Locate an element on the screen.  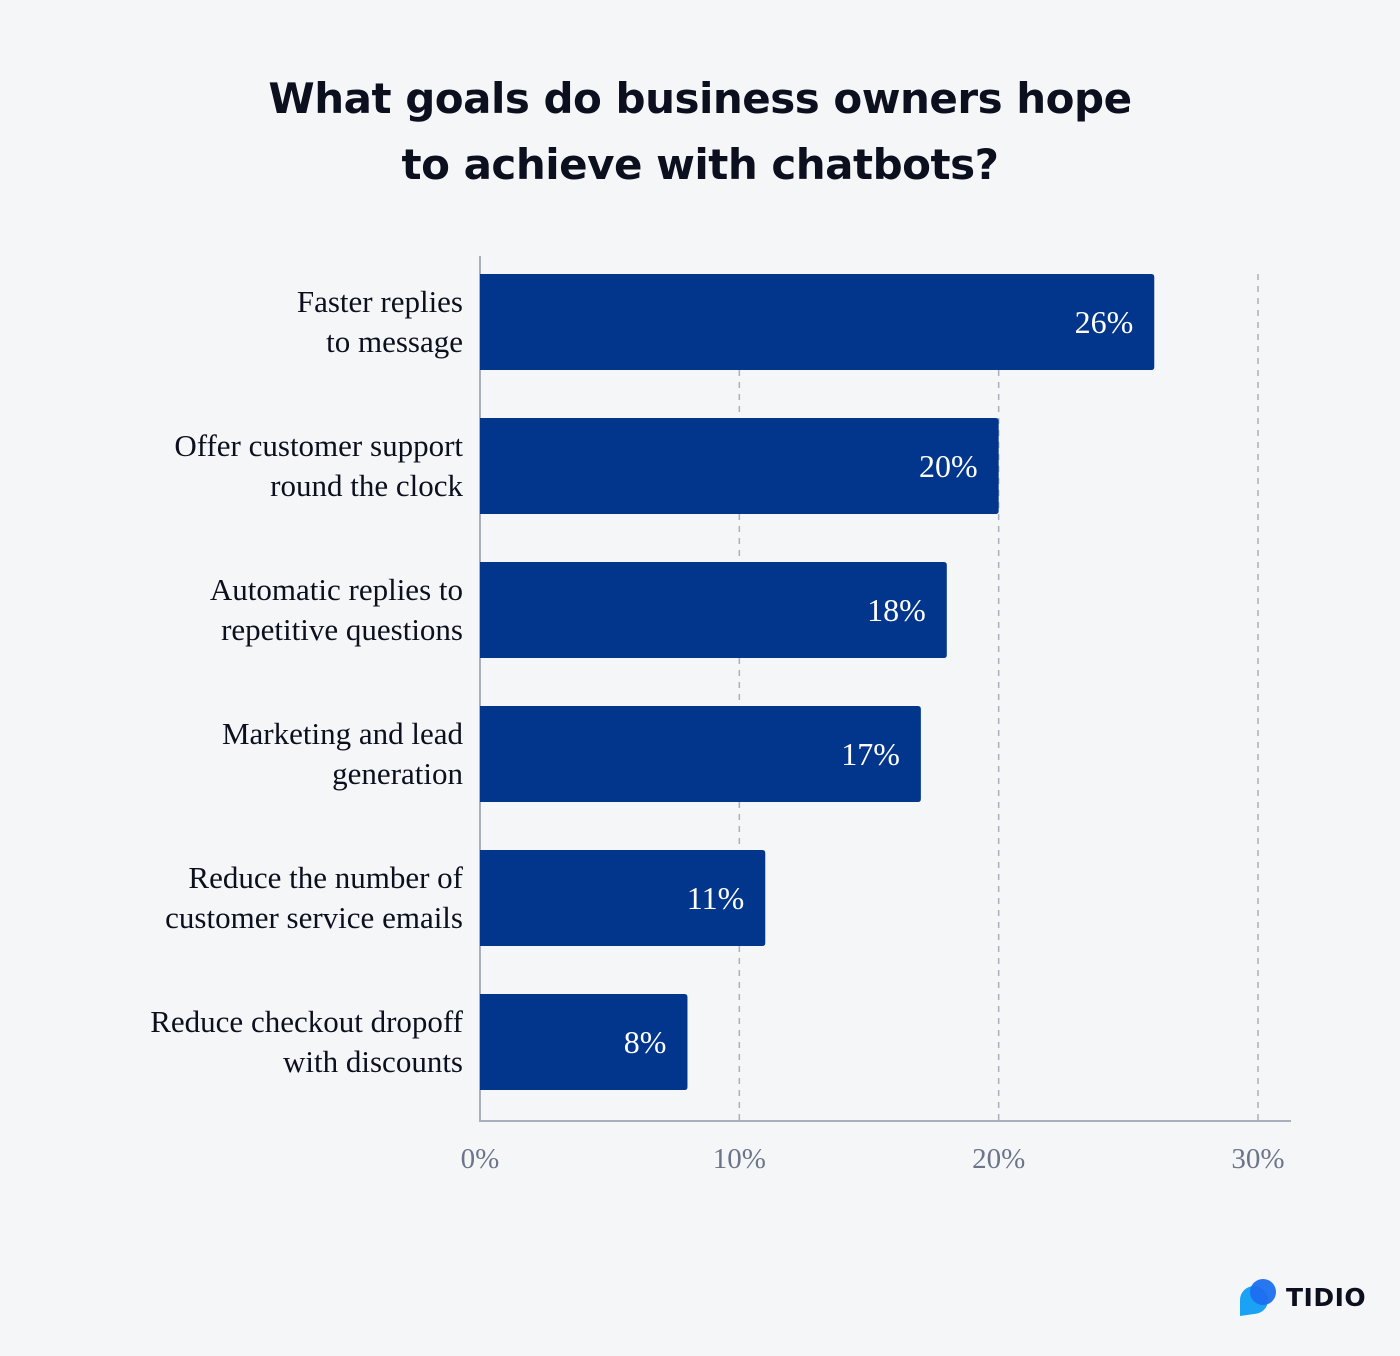
category-label-line: round the clock is located at coordinates (366, 485).